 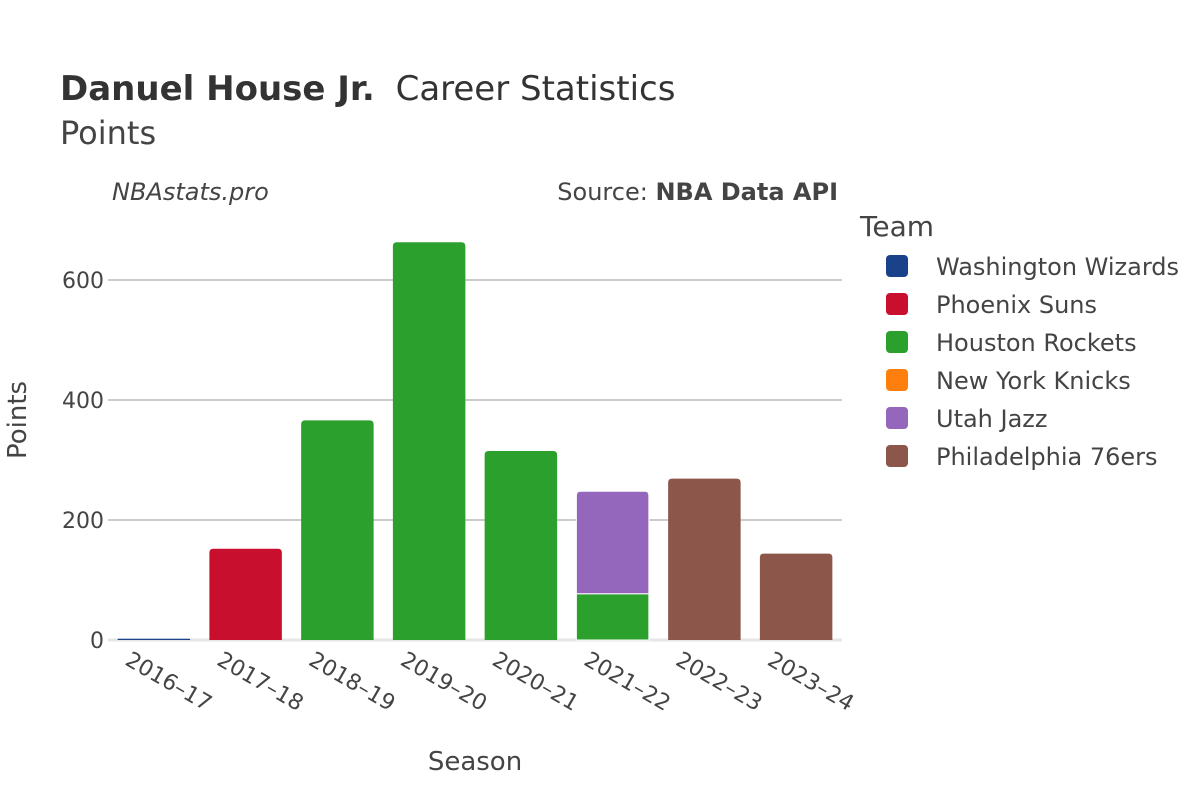 What do you see at coordinates (190, 192) in the screenshot?
I see `watermark: NBAstats.pro` at bounding box center [190, 192].